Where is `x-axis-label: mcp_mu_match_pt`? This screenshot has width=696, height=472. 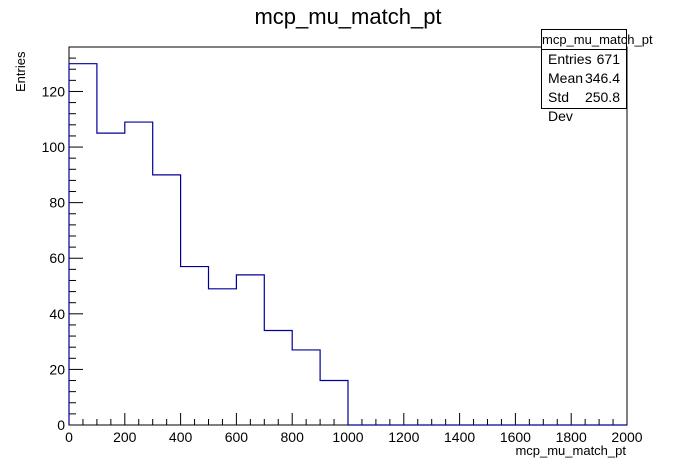
x-axis-label: mcp_mu_match_pt is located at coordinates (570, 450).